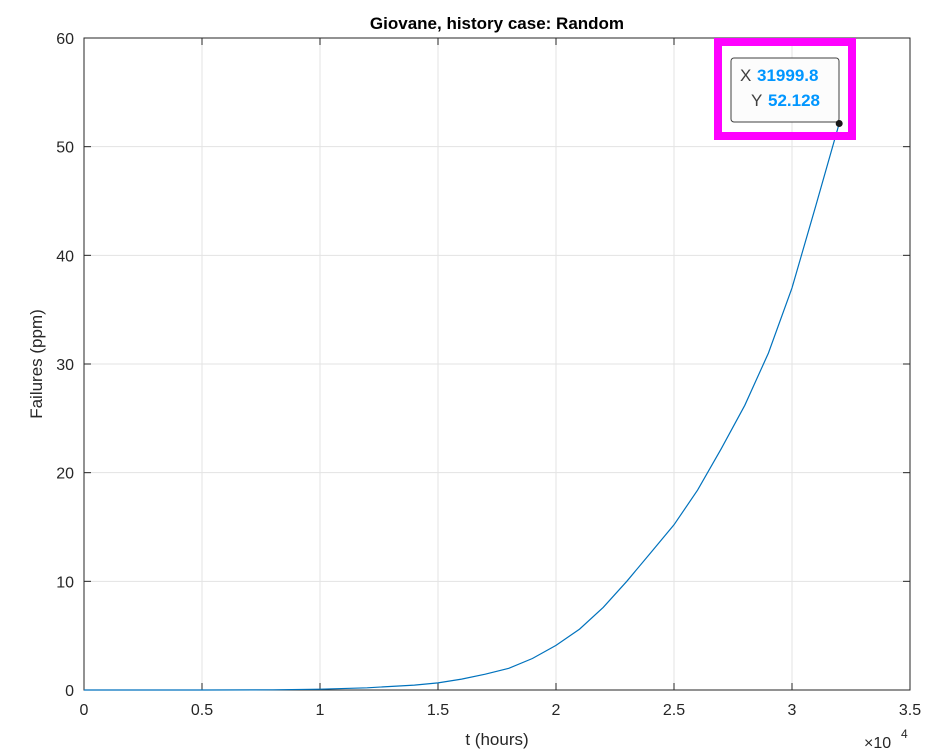 This screenshot has width=939, height=754. I want to click on y-tick-label: 0, so click(69, 691).